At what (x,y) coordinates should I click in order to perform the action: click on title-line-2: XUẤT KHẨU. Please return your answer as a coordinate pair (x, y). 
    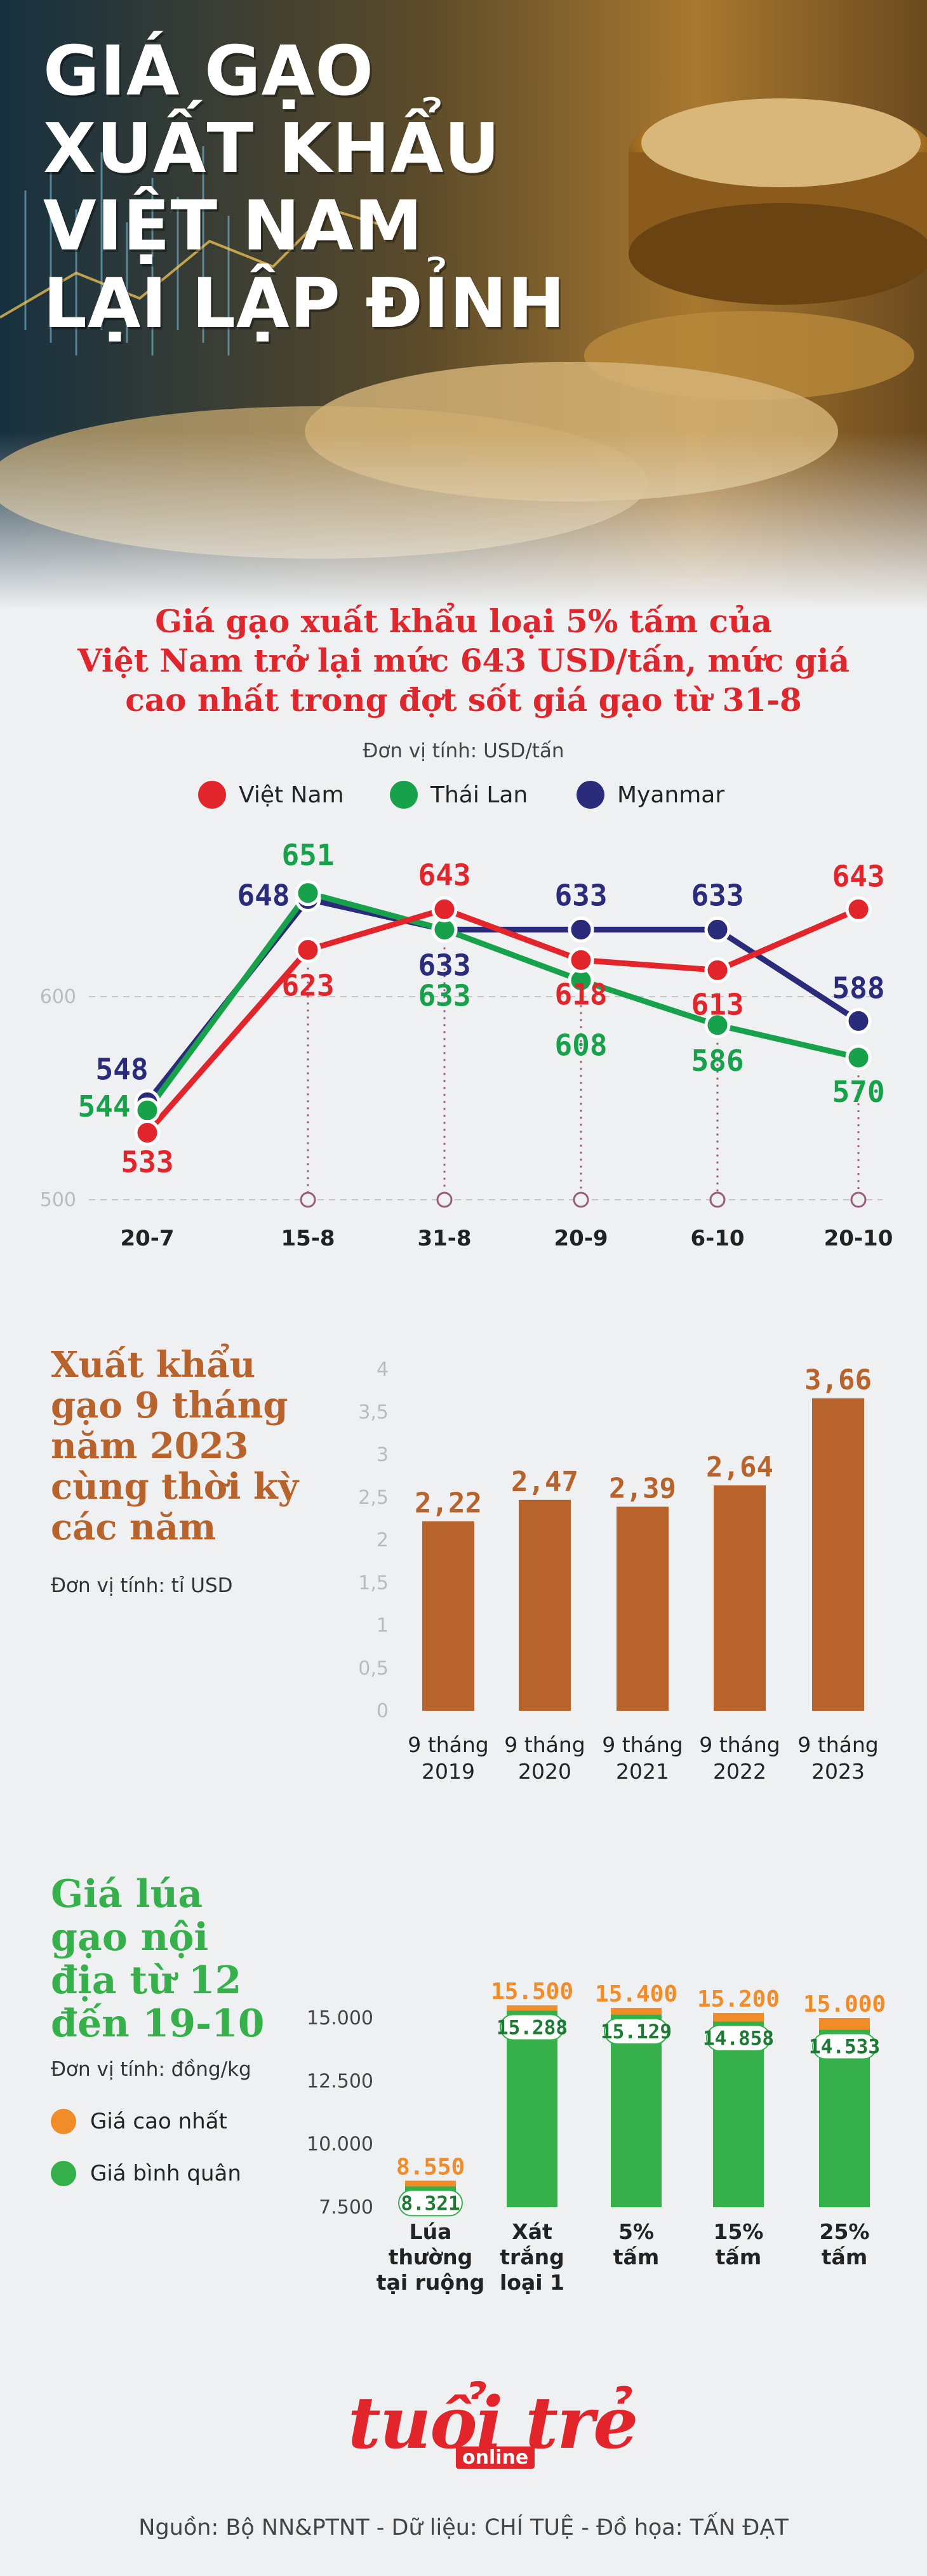
    Looking at the image, I should click on (272, 149).